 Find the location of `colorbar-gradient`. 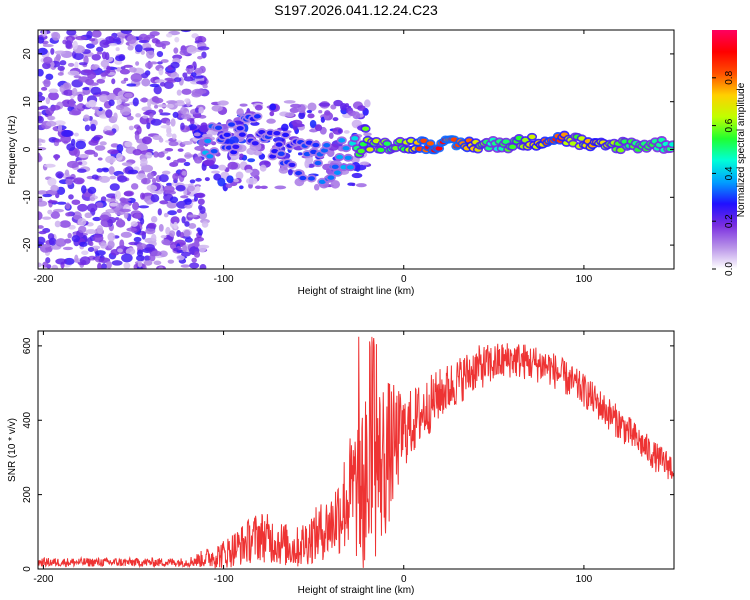

colorbar-gradient is located at coordinates (724, 149).